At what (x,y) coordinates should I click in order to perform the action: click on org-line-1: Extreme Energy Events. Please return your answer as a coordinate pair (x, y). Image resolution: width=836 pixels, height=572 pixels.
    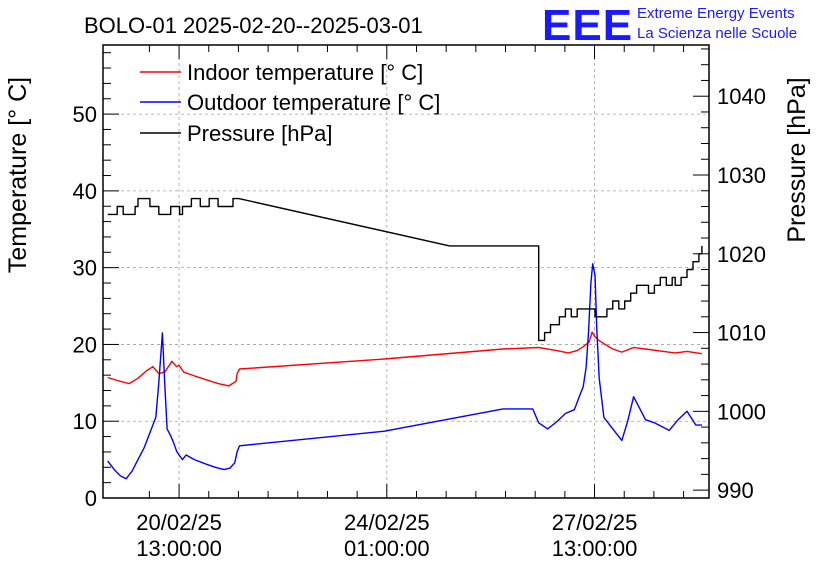
    Looking at the image, I should click on (716, 13).